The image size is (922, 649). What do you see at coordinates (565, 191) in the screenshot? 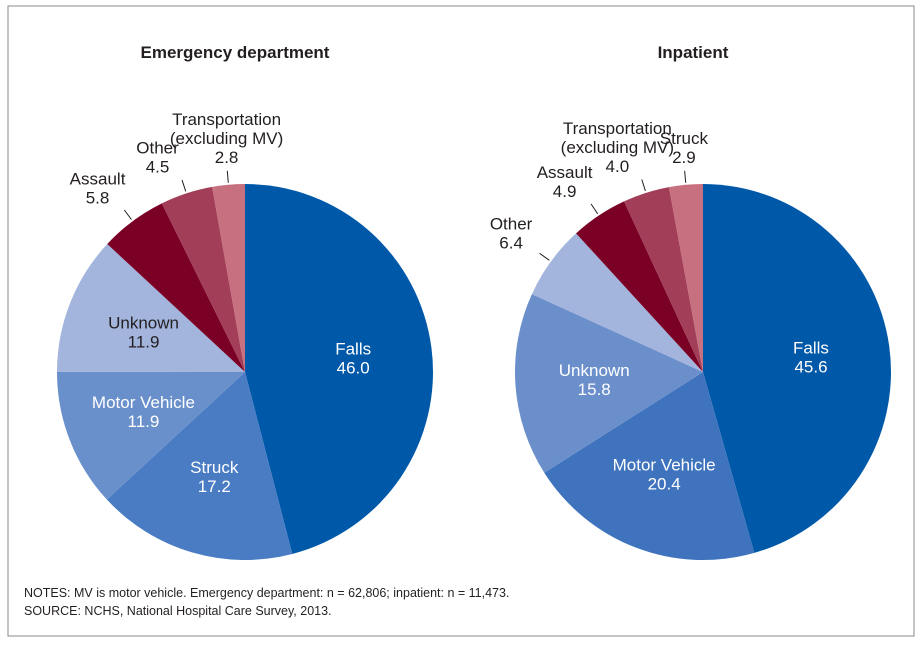
I see `value-label: 4.9` at bounding box center [565, 191].